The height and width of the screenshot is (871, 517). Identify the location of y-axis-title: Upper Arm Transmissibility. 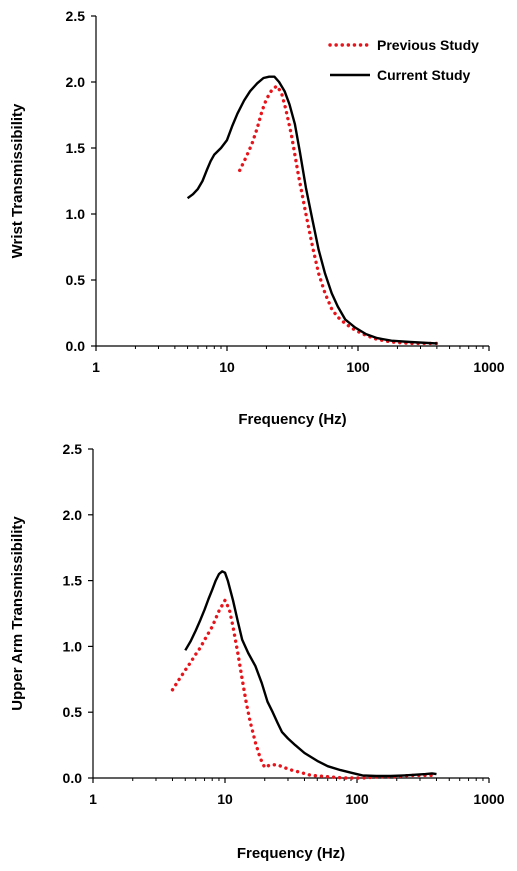
(17, 613).